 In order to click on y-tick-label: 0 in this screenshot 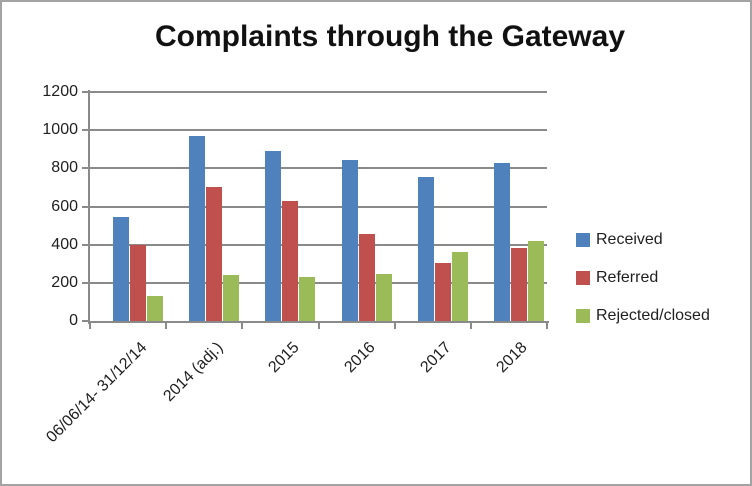, I will do `click(73, 320)`.